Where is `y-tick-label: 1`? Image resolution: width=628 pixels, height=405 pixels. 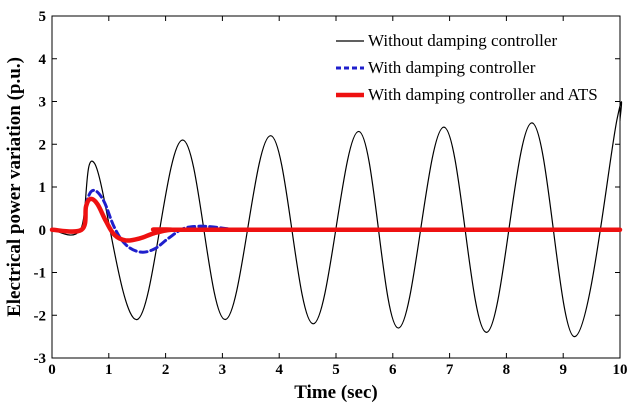 y-tick-label: 1 is located at coordinates (43, 188).